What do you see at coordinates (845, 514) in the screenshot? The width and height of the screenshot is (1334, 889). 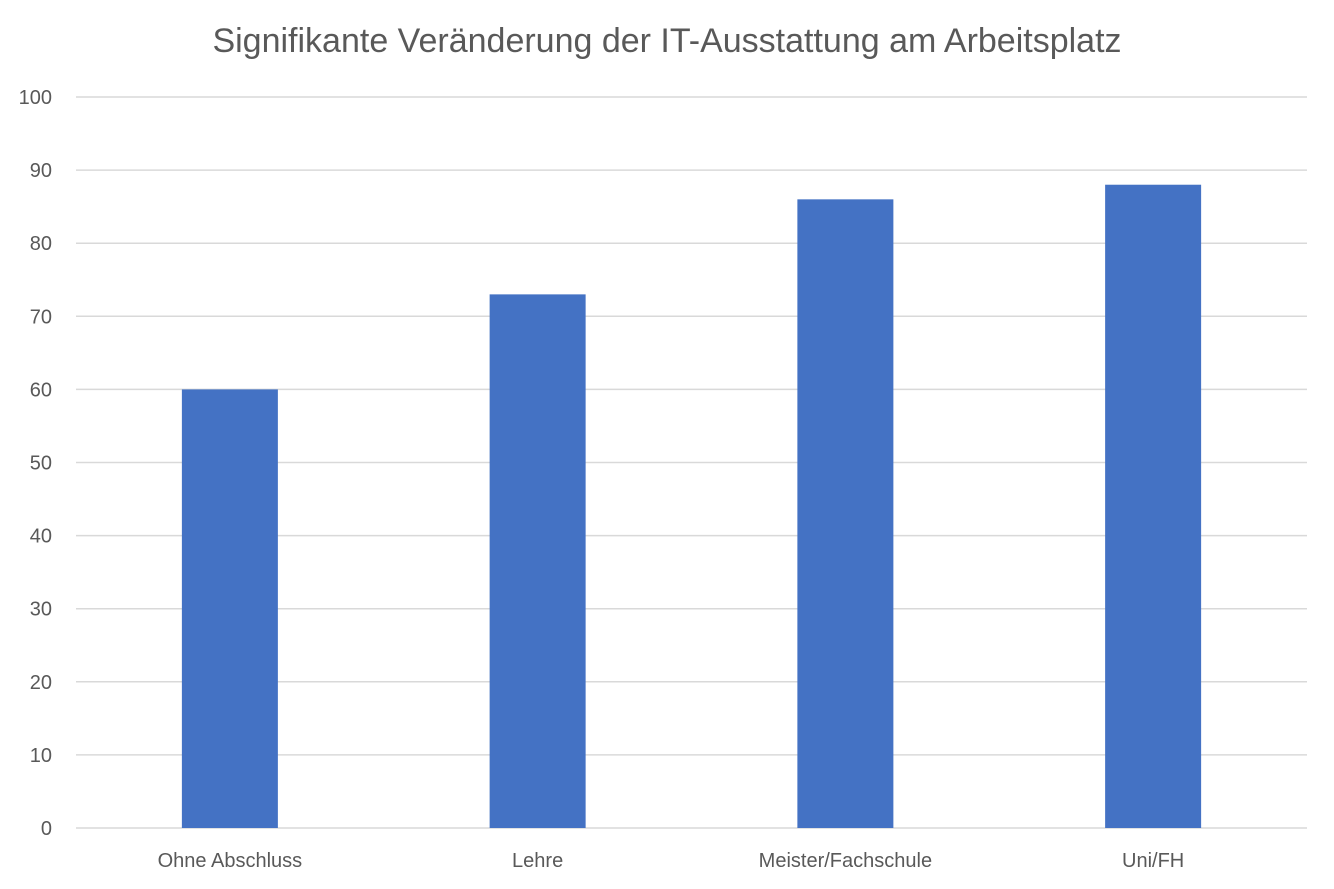 I see `bar-meister-fachschule` at bounding box center [845, 514].